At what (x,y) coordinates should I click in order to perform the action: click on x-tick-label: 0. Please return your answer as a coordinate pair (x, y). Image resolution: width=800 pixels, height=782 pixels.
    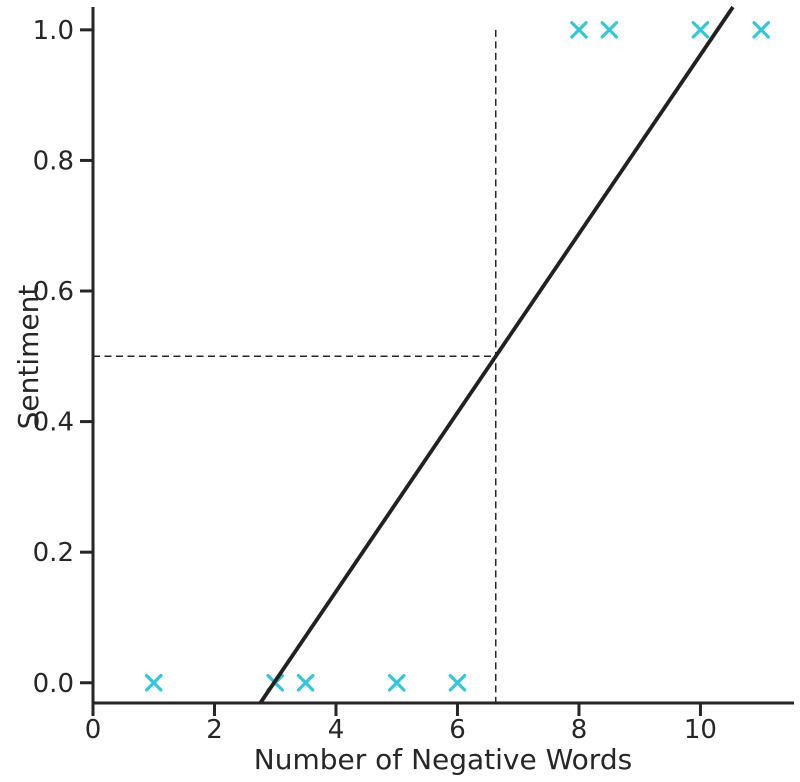
    Looking at the image, I should click on (93, 730).